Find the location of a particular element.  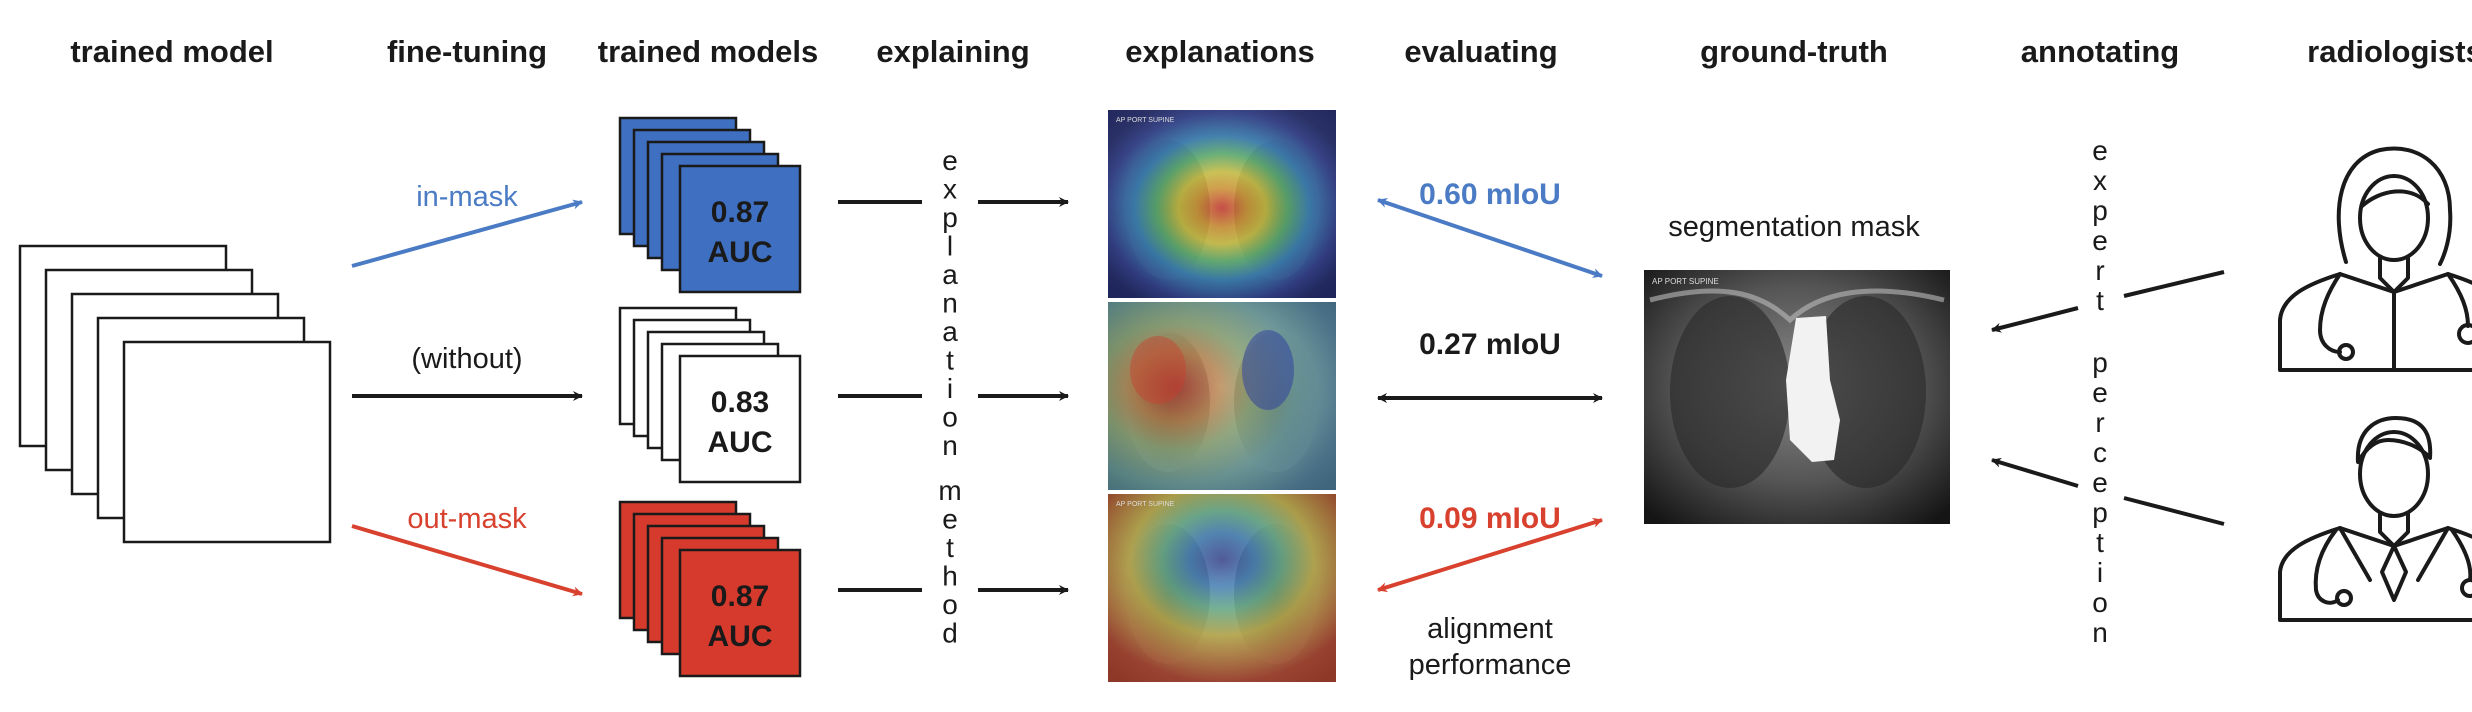

segmentation-region is located at coordinates (1813, 389).